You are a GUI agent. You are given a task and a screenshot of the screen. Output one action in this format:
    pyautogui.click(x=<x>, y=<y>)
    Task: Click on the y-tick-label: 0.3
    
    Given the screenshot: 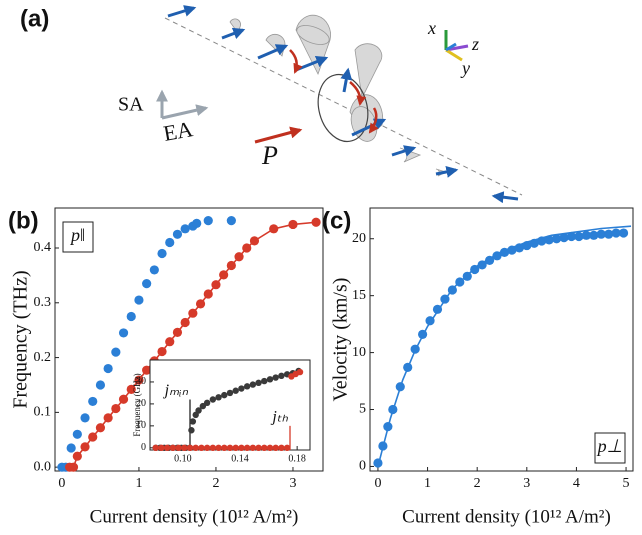 What is the action you would take?
    pyautogui.click(x=43, y=302)
    